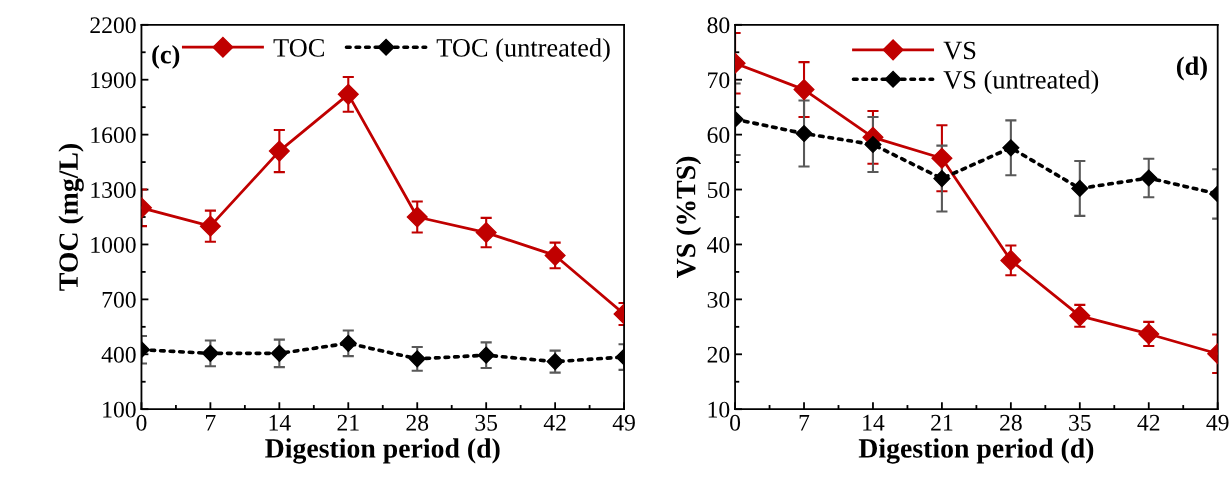 This screenshot has width=1230, height=496. I want to click on y-tick-label: 1900, so click(113, 80).